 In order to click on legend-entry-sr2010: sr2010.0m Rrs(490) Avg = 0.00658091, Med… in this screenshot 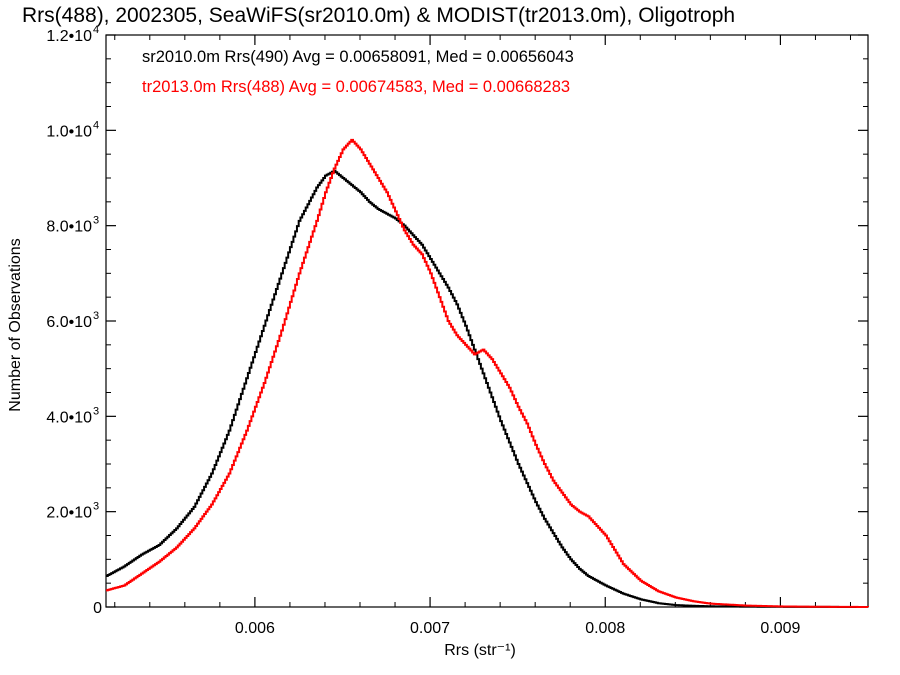, I will do `click(358, 57)`.